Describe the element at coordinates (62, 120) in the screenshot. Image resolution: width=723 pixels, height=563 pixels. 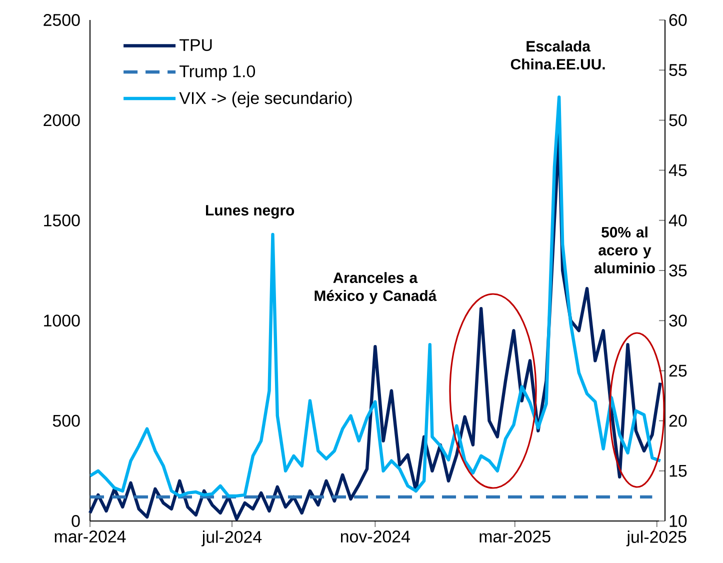
I see `y-tick-label: 2000` at that location.